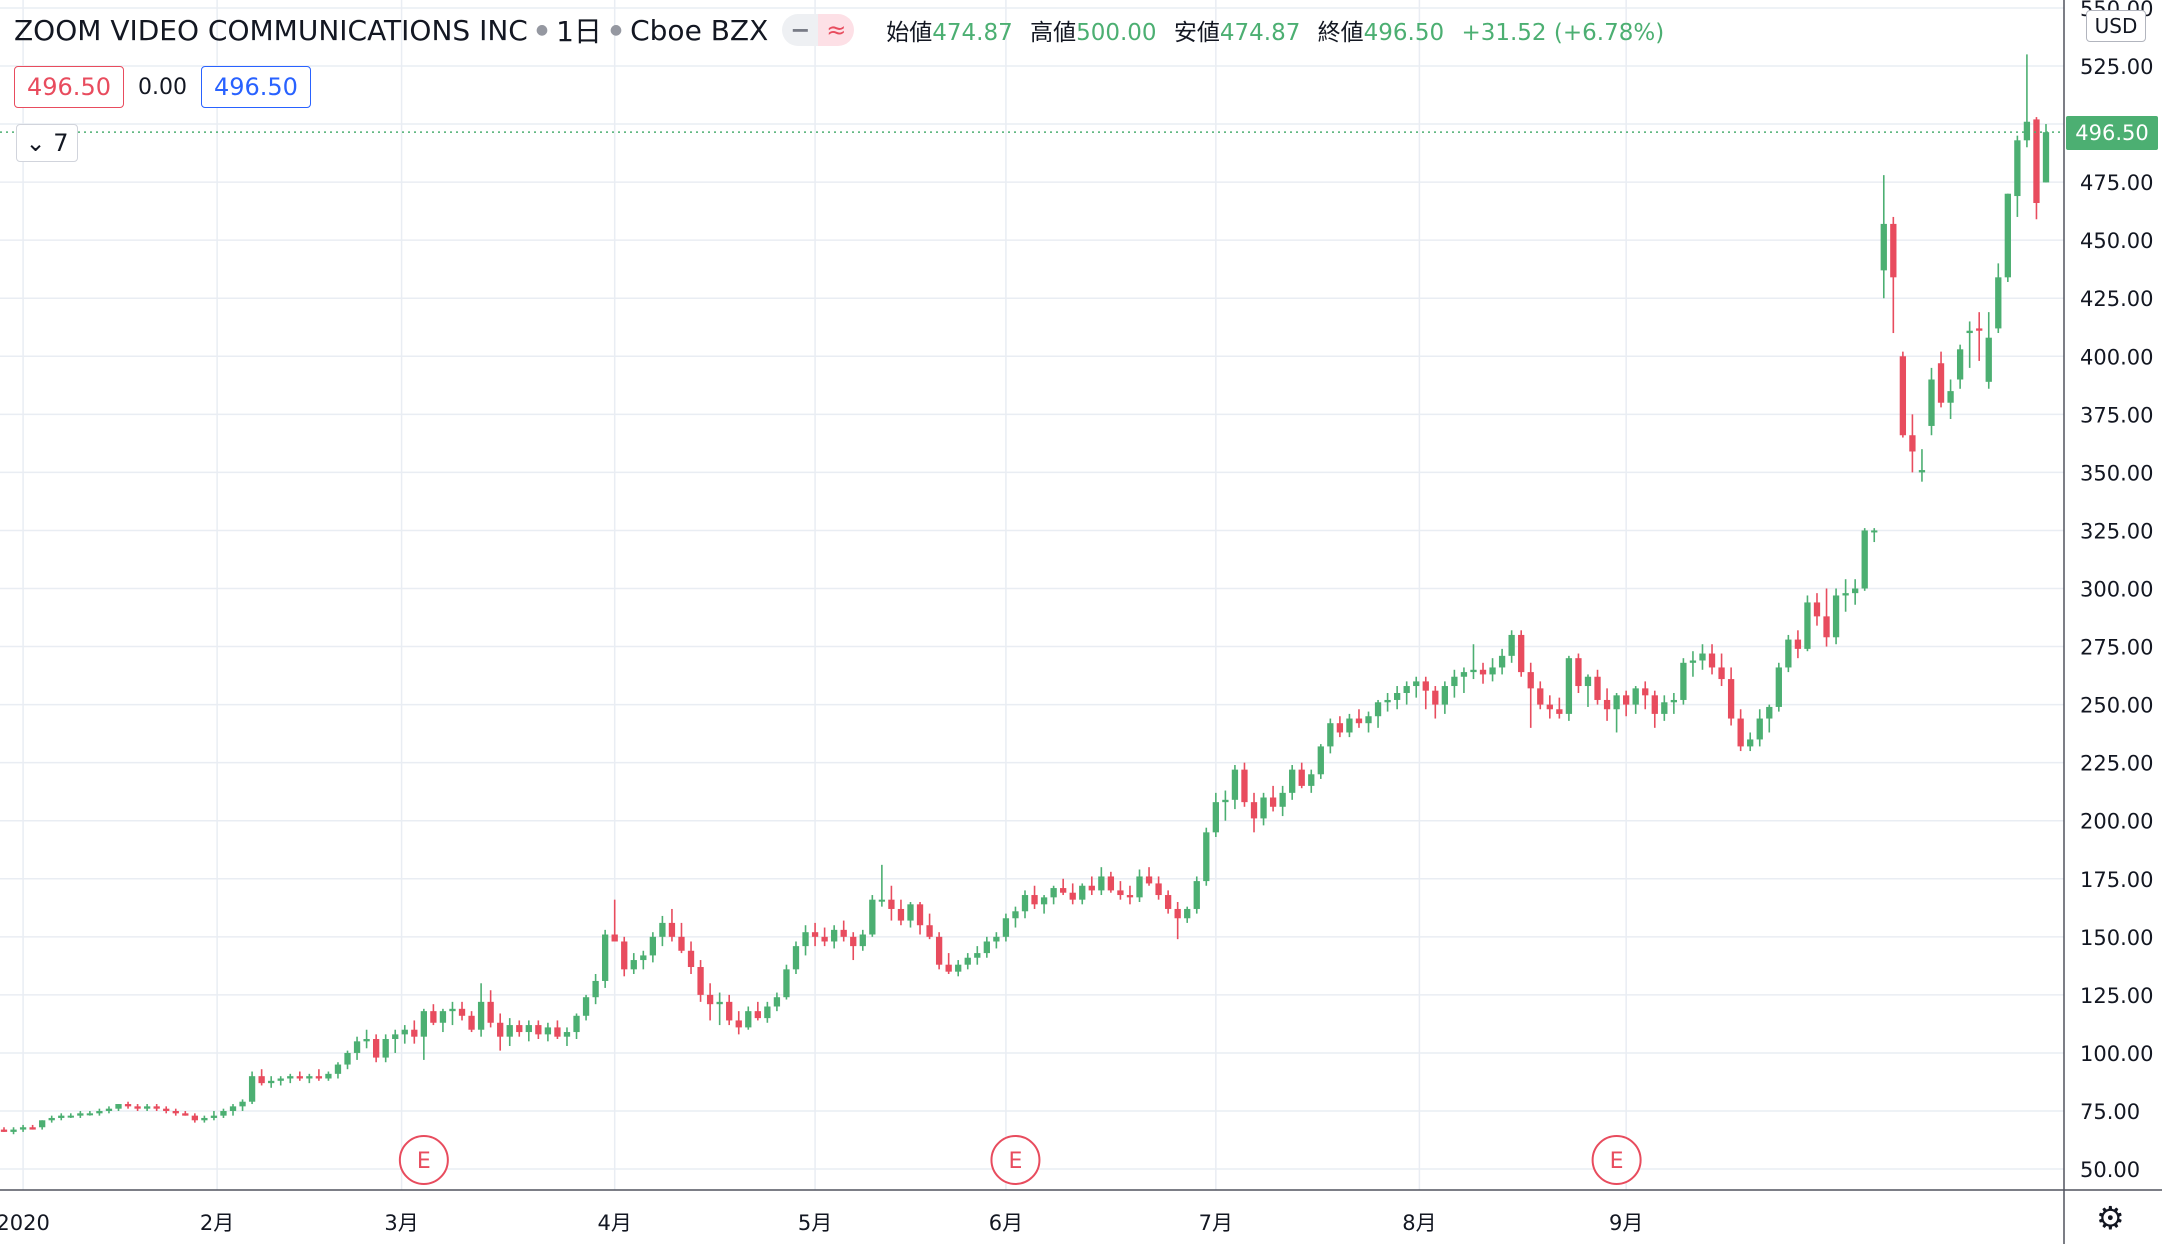  I want to click on x-tick-label: 7月, so click(1216, 1223).